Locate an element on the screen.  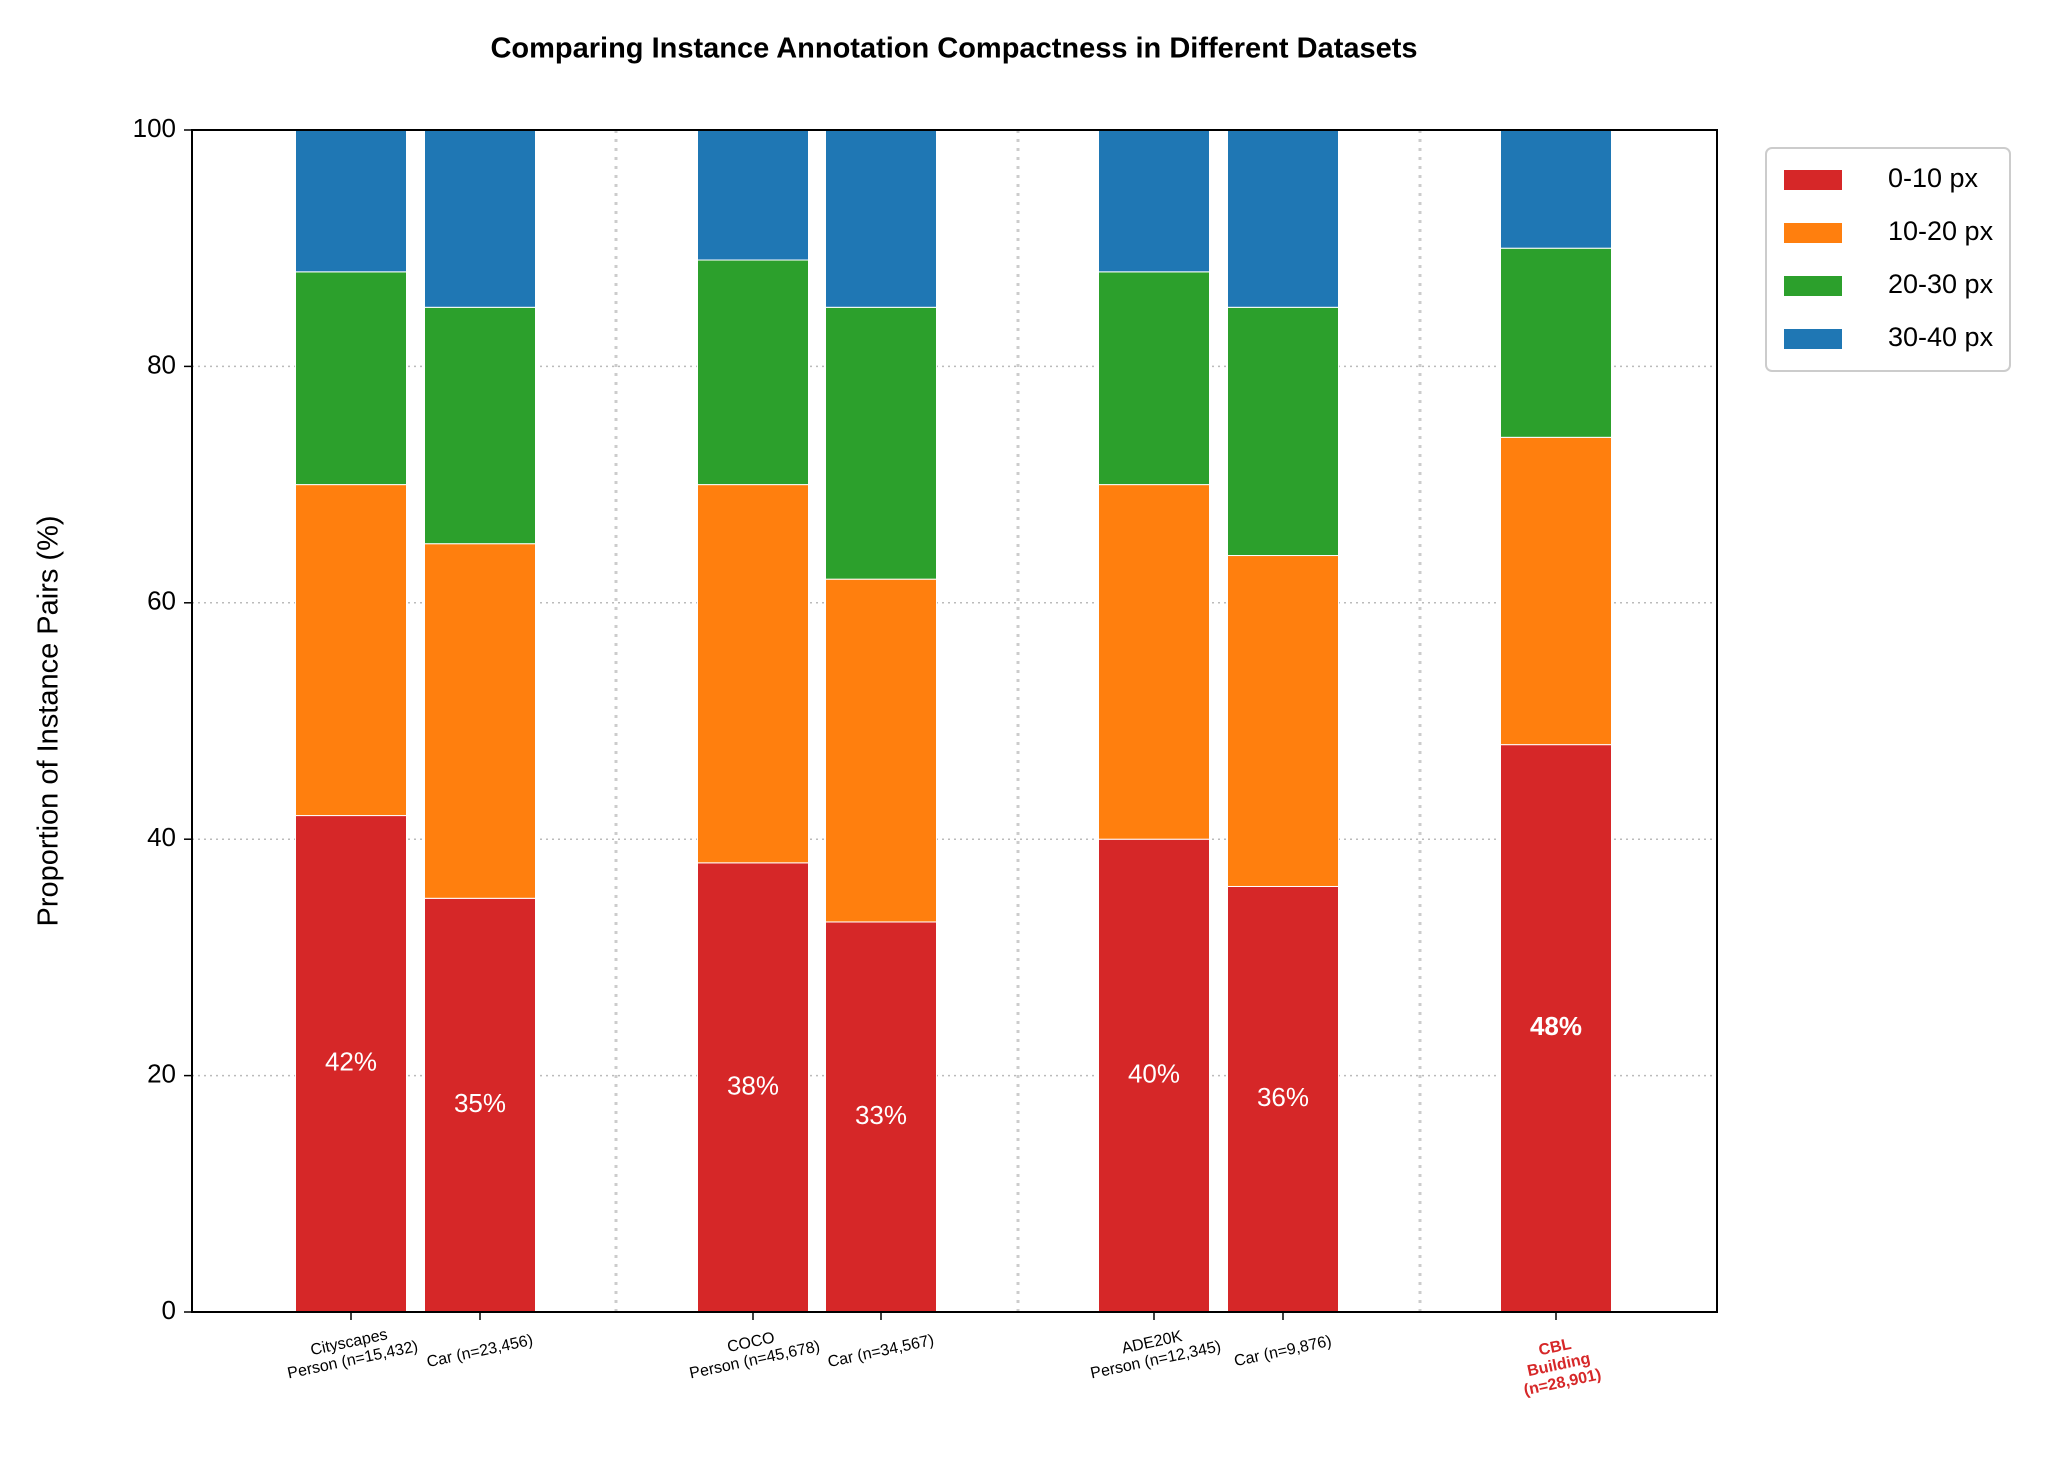
x-tick-label: Car (n=34,567) is located at coordinates (880, 1351).